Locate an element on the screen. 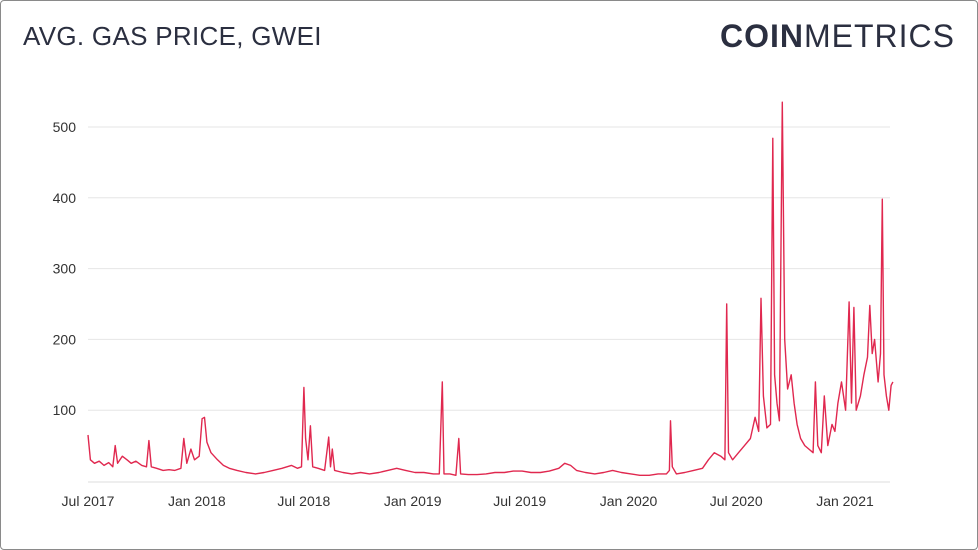 This screenshot has width=978, height=550. logo-bold-text: COIN is located at coordinates (762, 36).